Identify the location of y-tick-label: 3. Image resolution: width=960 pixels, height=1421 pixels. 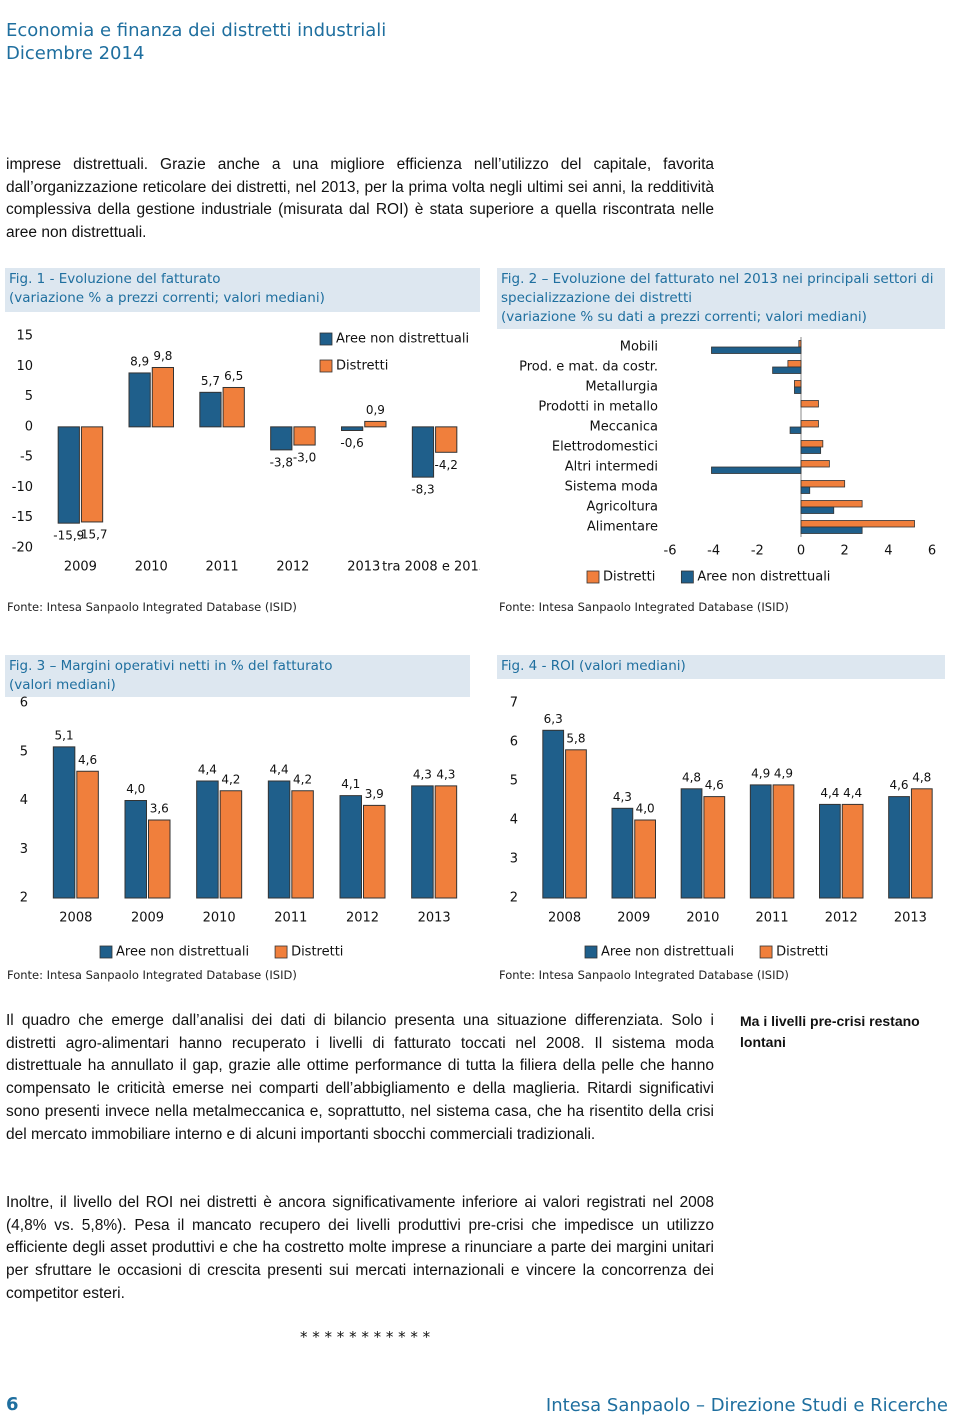
(24, 849).